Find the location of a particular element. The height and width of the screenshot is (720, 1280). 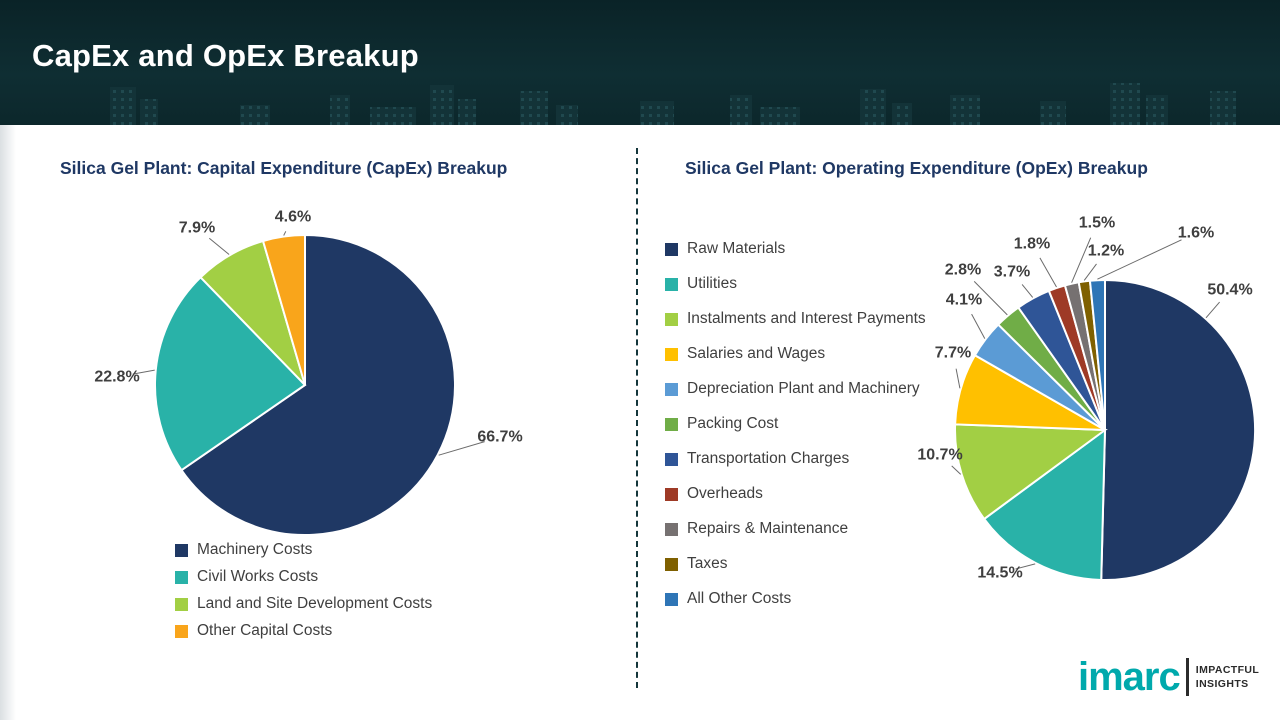

pie-data-label-civil-works-costs: 22.8% is located at coordinates (116, 377).